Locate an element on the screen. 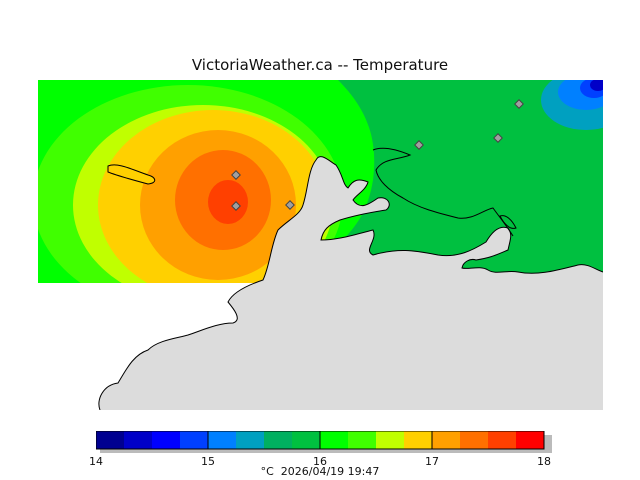 This screenshot has width=640, height=480. legend-tick-16: 16 is located at coordinates (320, 461).